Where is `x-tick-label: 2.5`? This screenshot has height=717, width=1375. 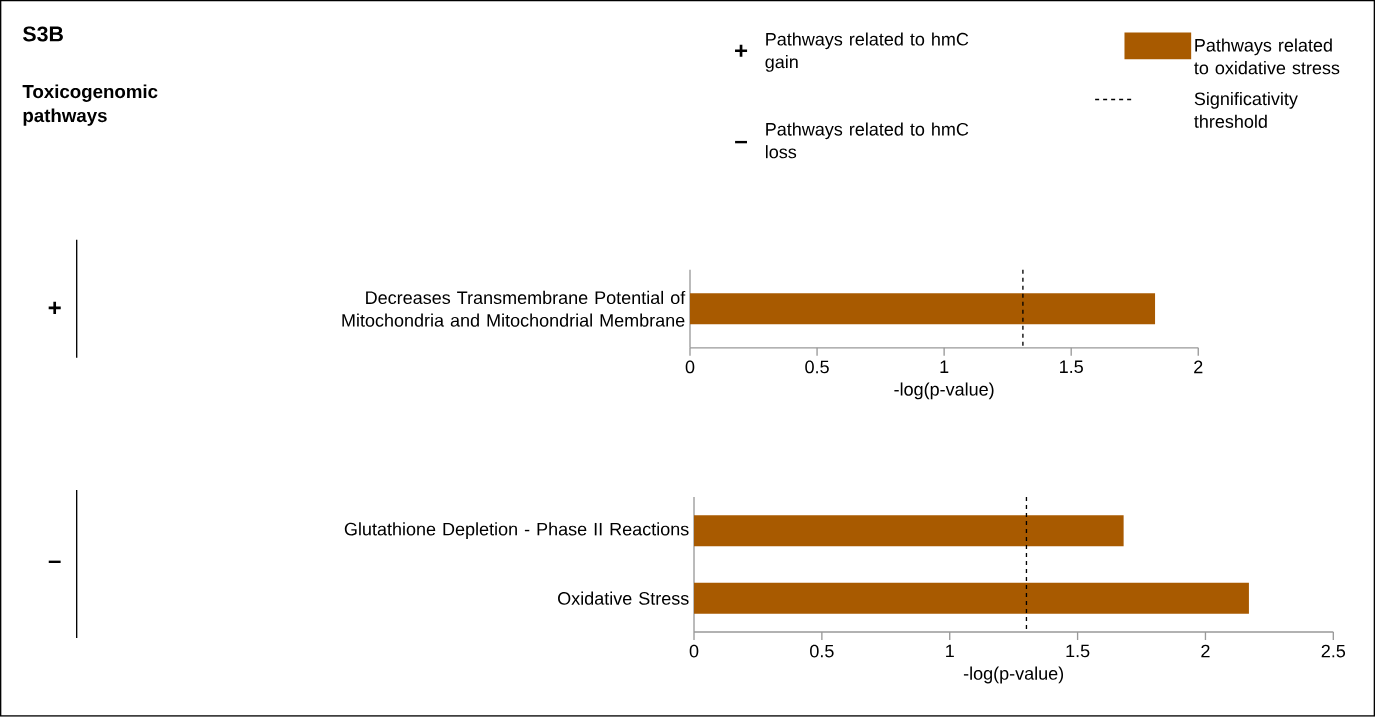 x-tick-label: 2.5 is located at coordinates (1333, 651).